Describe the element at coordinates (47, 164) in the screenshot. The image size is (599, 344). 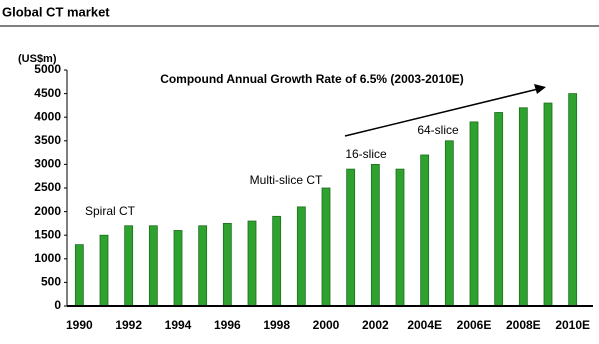
I see `y-tick-label: 3000` at that location.